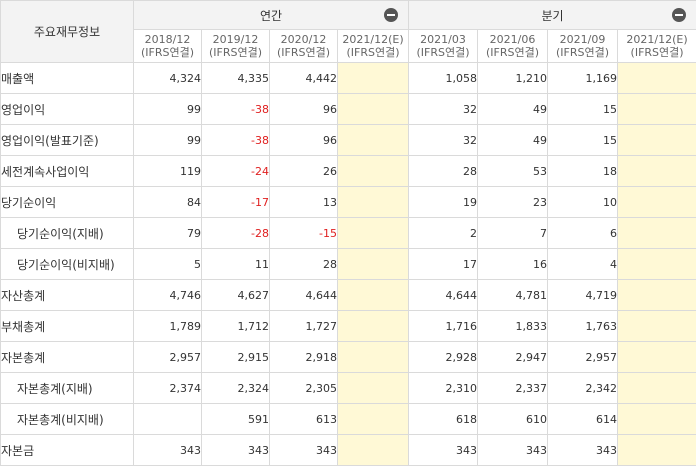  What do you see at coordinates (391, 15) in the screenshot?
I see `annual-collapse-icon` at bounding box center [391, 15].